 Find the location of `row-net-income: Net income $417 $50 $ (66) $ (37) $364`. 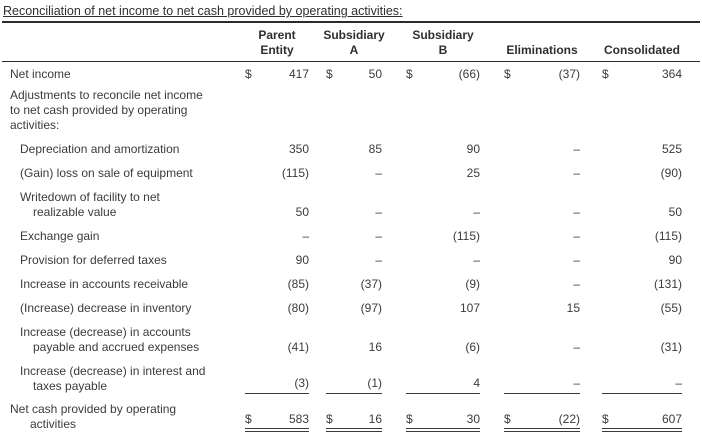

row-net-income: Net income $417 $50 $ (66) $ (37) $364 is located at coordinates (351, 72).